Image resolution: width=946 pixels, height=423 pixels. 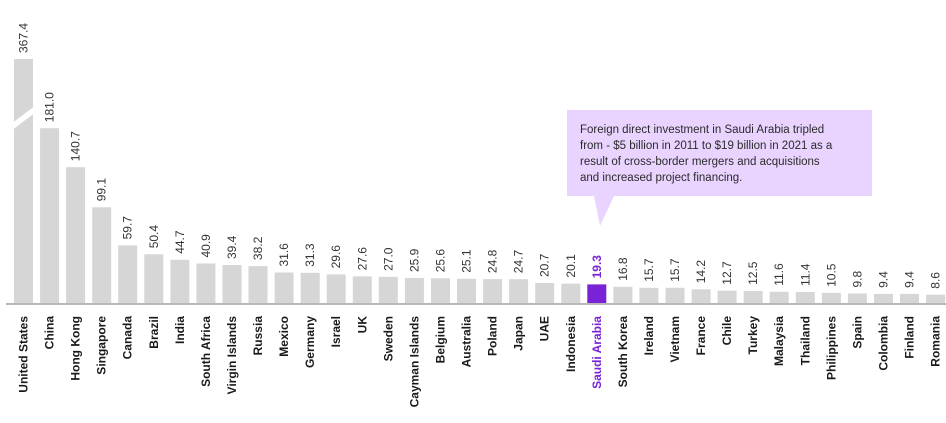 What do you see at coordinates (206, 246) in the screenshot?
I see `value-label-south-africa: 40.9` at bounding box center [206, 246].